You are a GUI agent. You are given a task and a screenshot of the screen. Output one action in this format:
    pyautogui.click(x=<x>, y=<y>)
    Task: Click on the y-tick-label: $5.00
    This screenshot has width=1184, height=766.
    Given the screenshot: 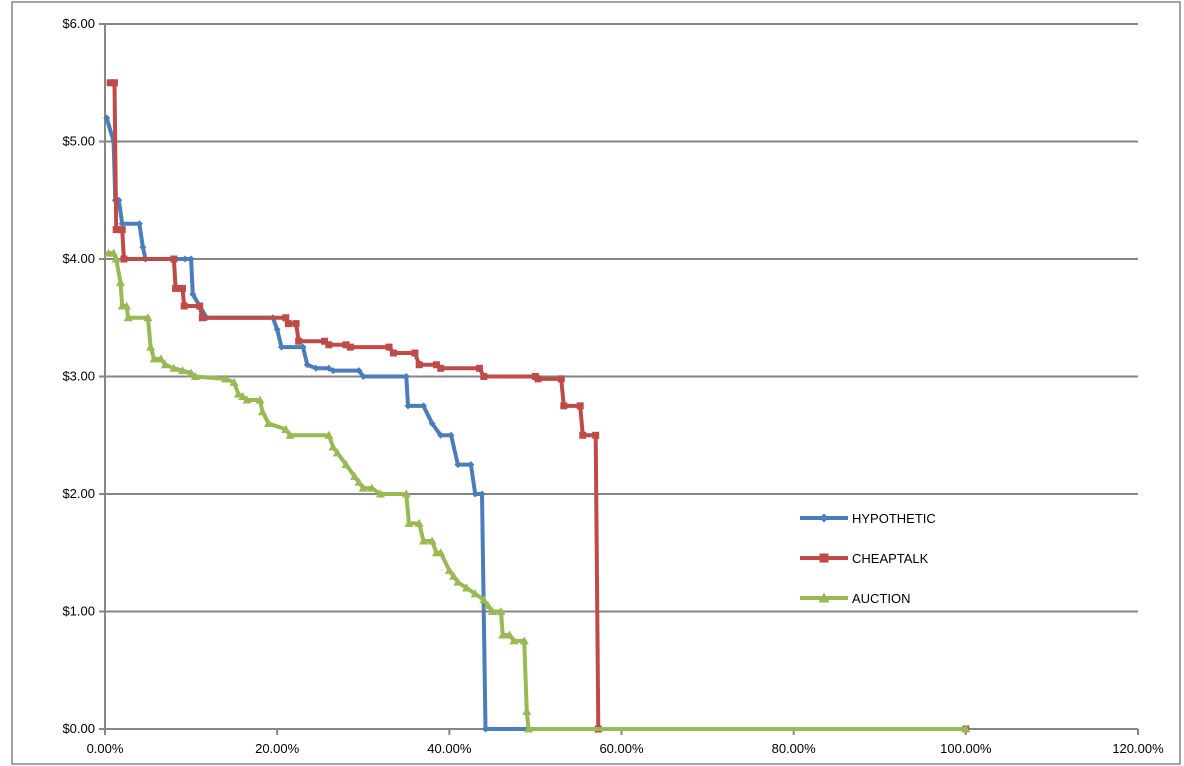 What is the action you would take?
    pyautogui.click(x=78, y=141)
    